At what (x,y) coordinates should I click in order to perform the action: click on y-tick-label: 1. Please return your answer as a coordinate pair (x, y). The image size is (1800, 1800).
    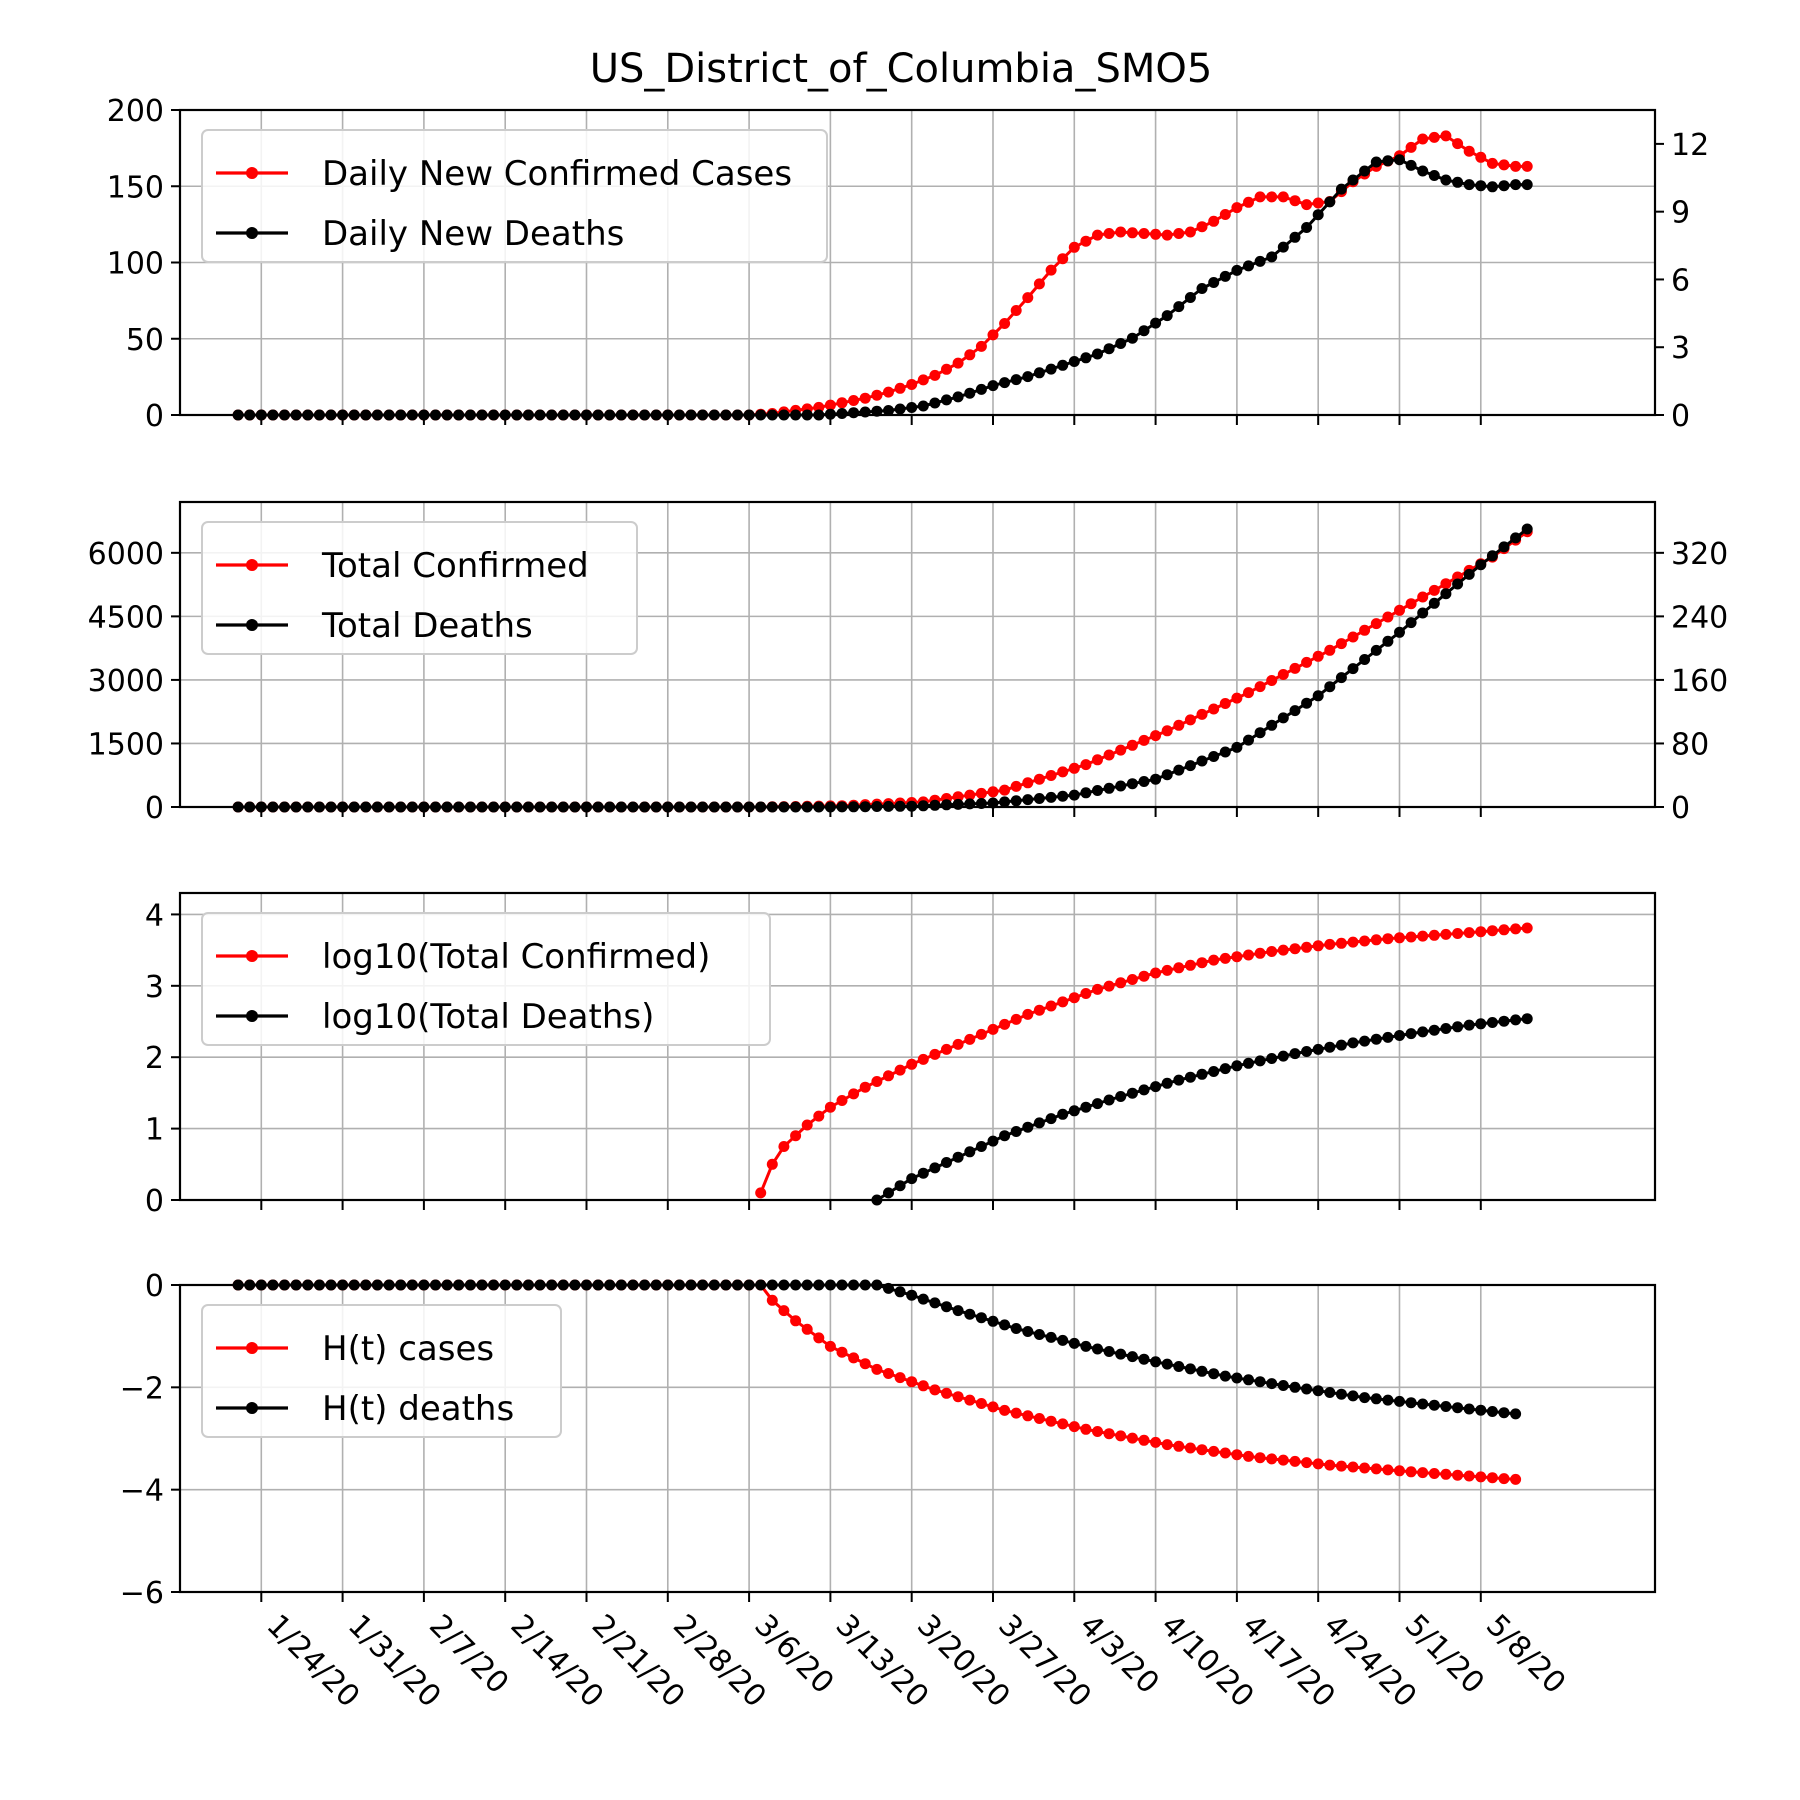
    Looking at the image, I should click on (154, 1130).